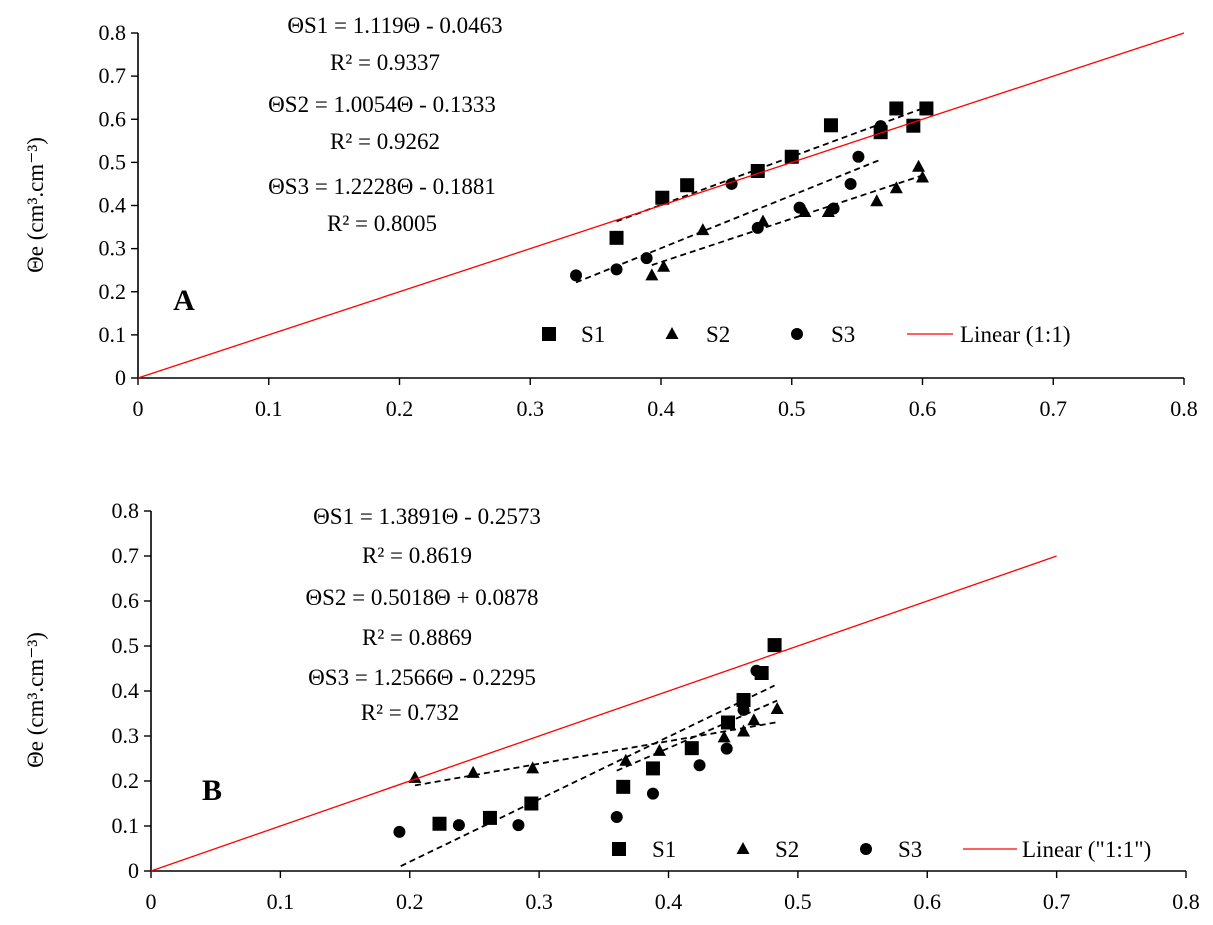 Image resolution: width=1213 pixels, height=925 pixels. What do you see at coordinates (661, 408) in the screenshot?
I see `x-tick-label: 0.4` at bounding box center [661, 408].